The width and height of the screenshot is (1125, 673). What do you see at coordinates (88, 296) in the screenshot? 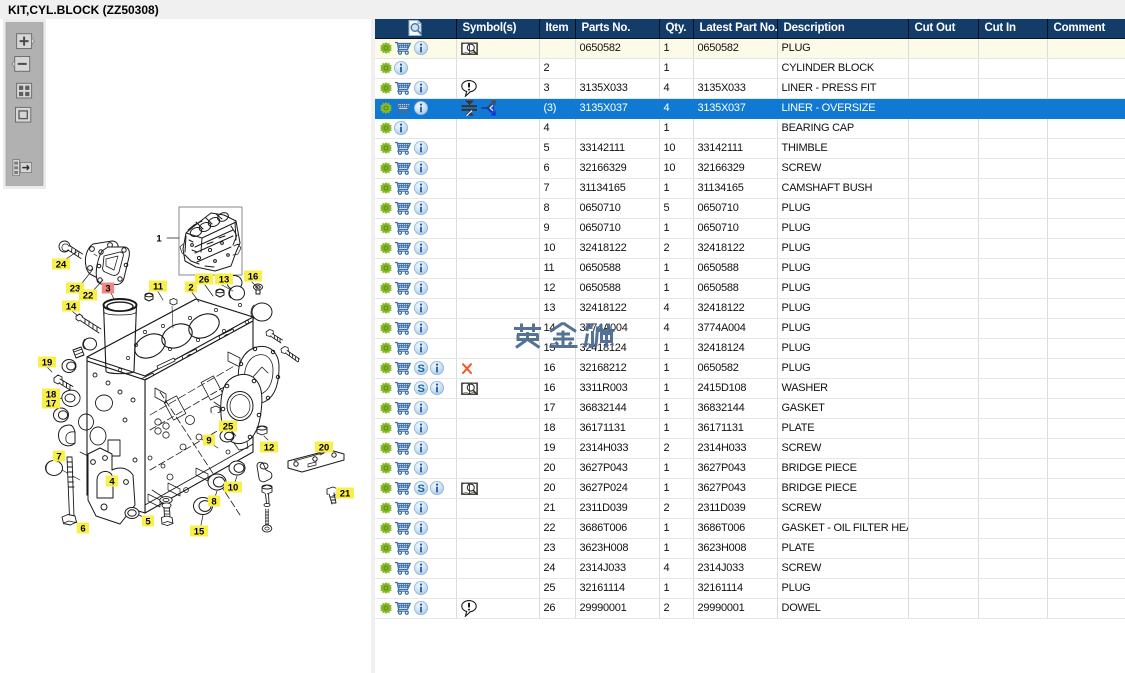
I see `svg-text: 22` at bounding box center [88, 296].